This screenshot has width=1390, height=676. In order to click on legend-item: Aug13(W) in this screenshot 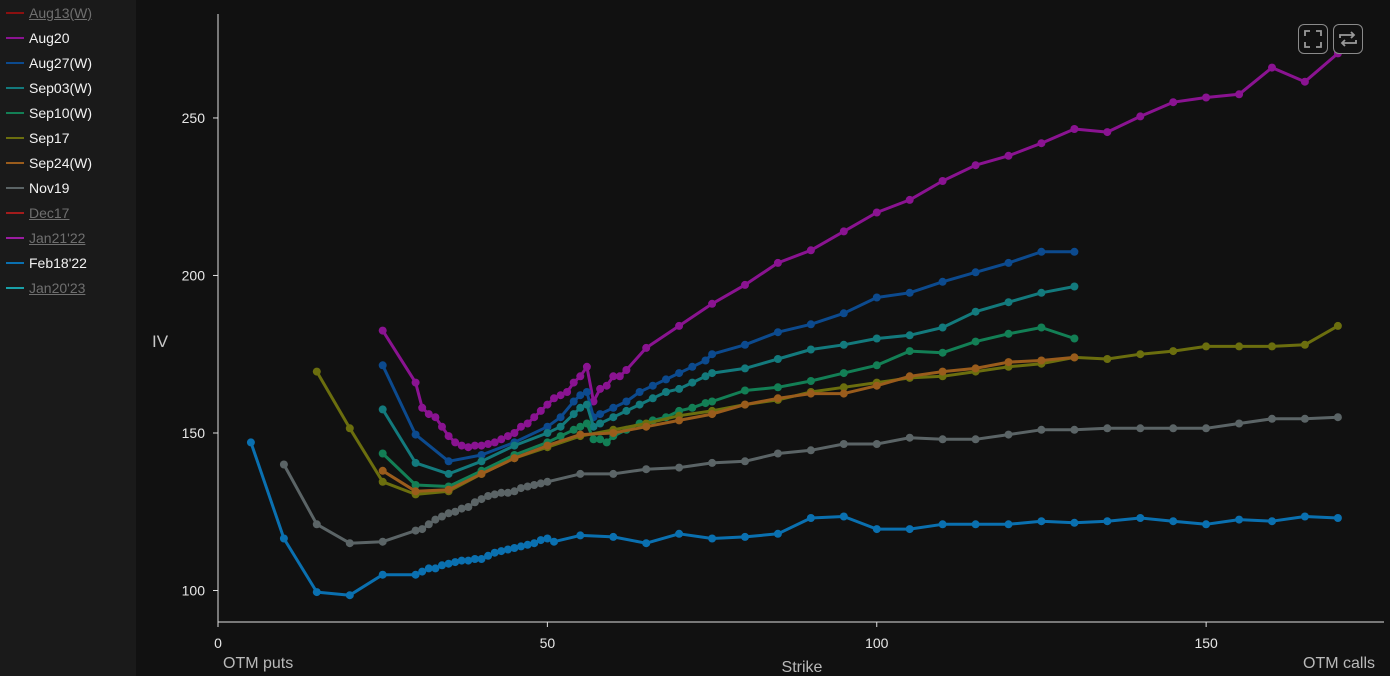, I will do `click(49, 13)`.